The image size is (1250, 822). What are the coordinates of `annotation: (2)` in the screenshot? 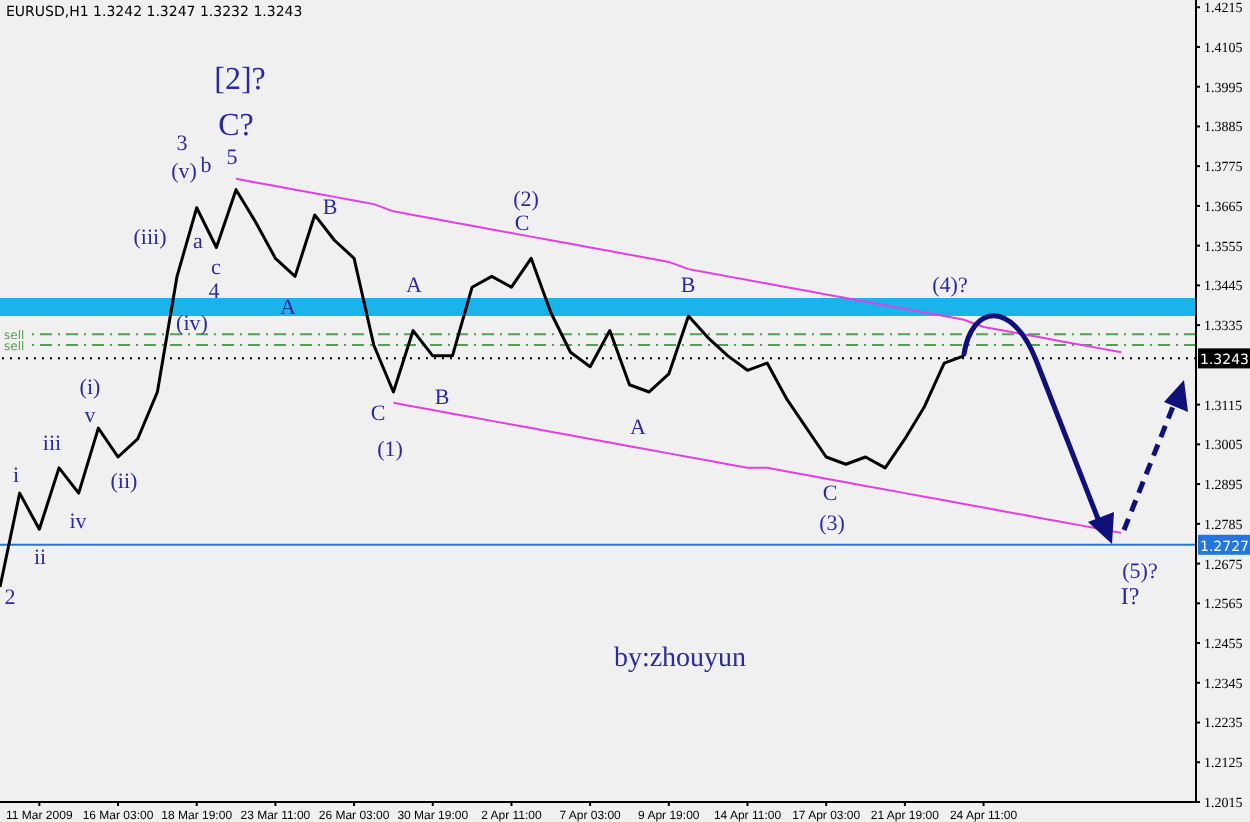 It's located at (526, 199).